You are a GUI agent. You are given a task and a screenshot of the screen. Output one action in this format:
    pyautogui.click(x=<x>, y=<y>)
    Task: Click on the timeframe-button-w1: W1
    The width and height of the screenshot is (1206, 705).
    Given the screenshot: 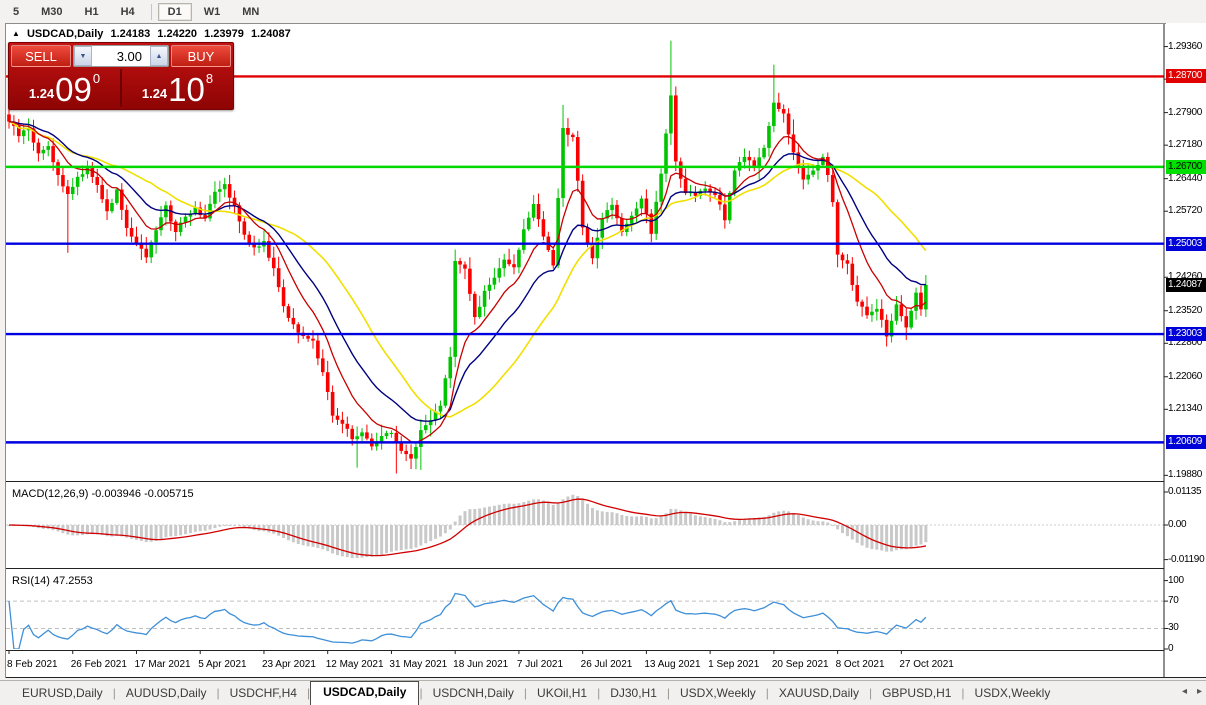 What is the action you would take?
    pyautogui.click(x=212, y=11)
    